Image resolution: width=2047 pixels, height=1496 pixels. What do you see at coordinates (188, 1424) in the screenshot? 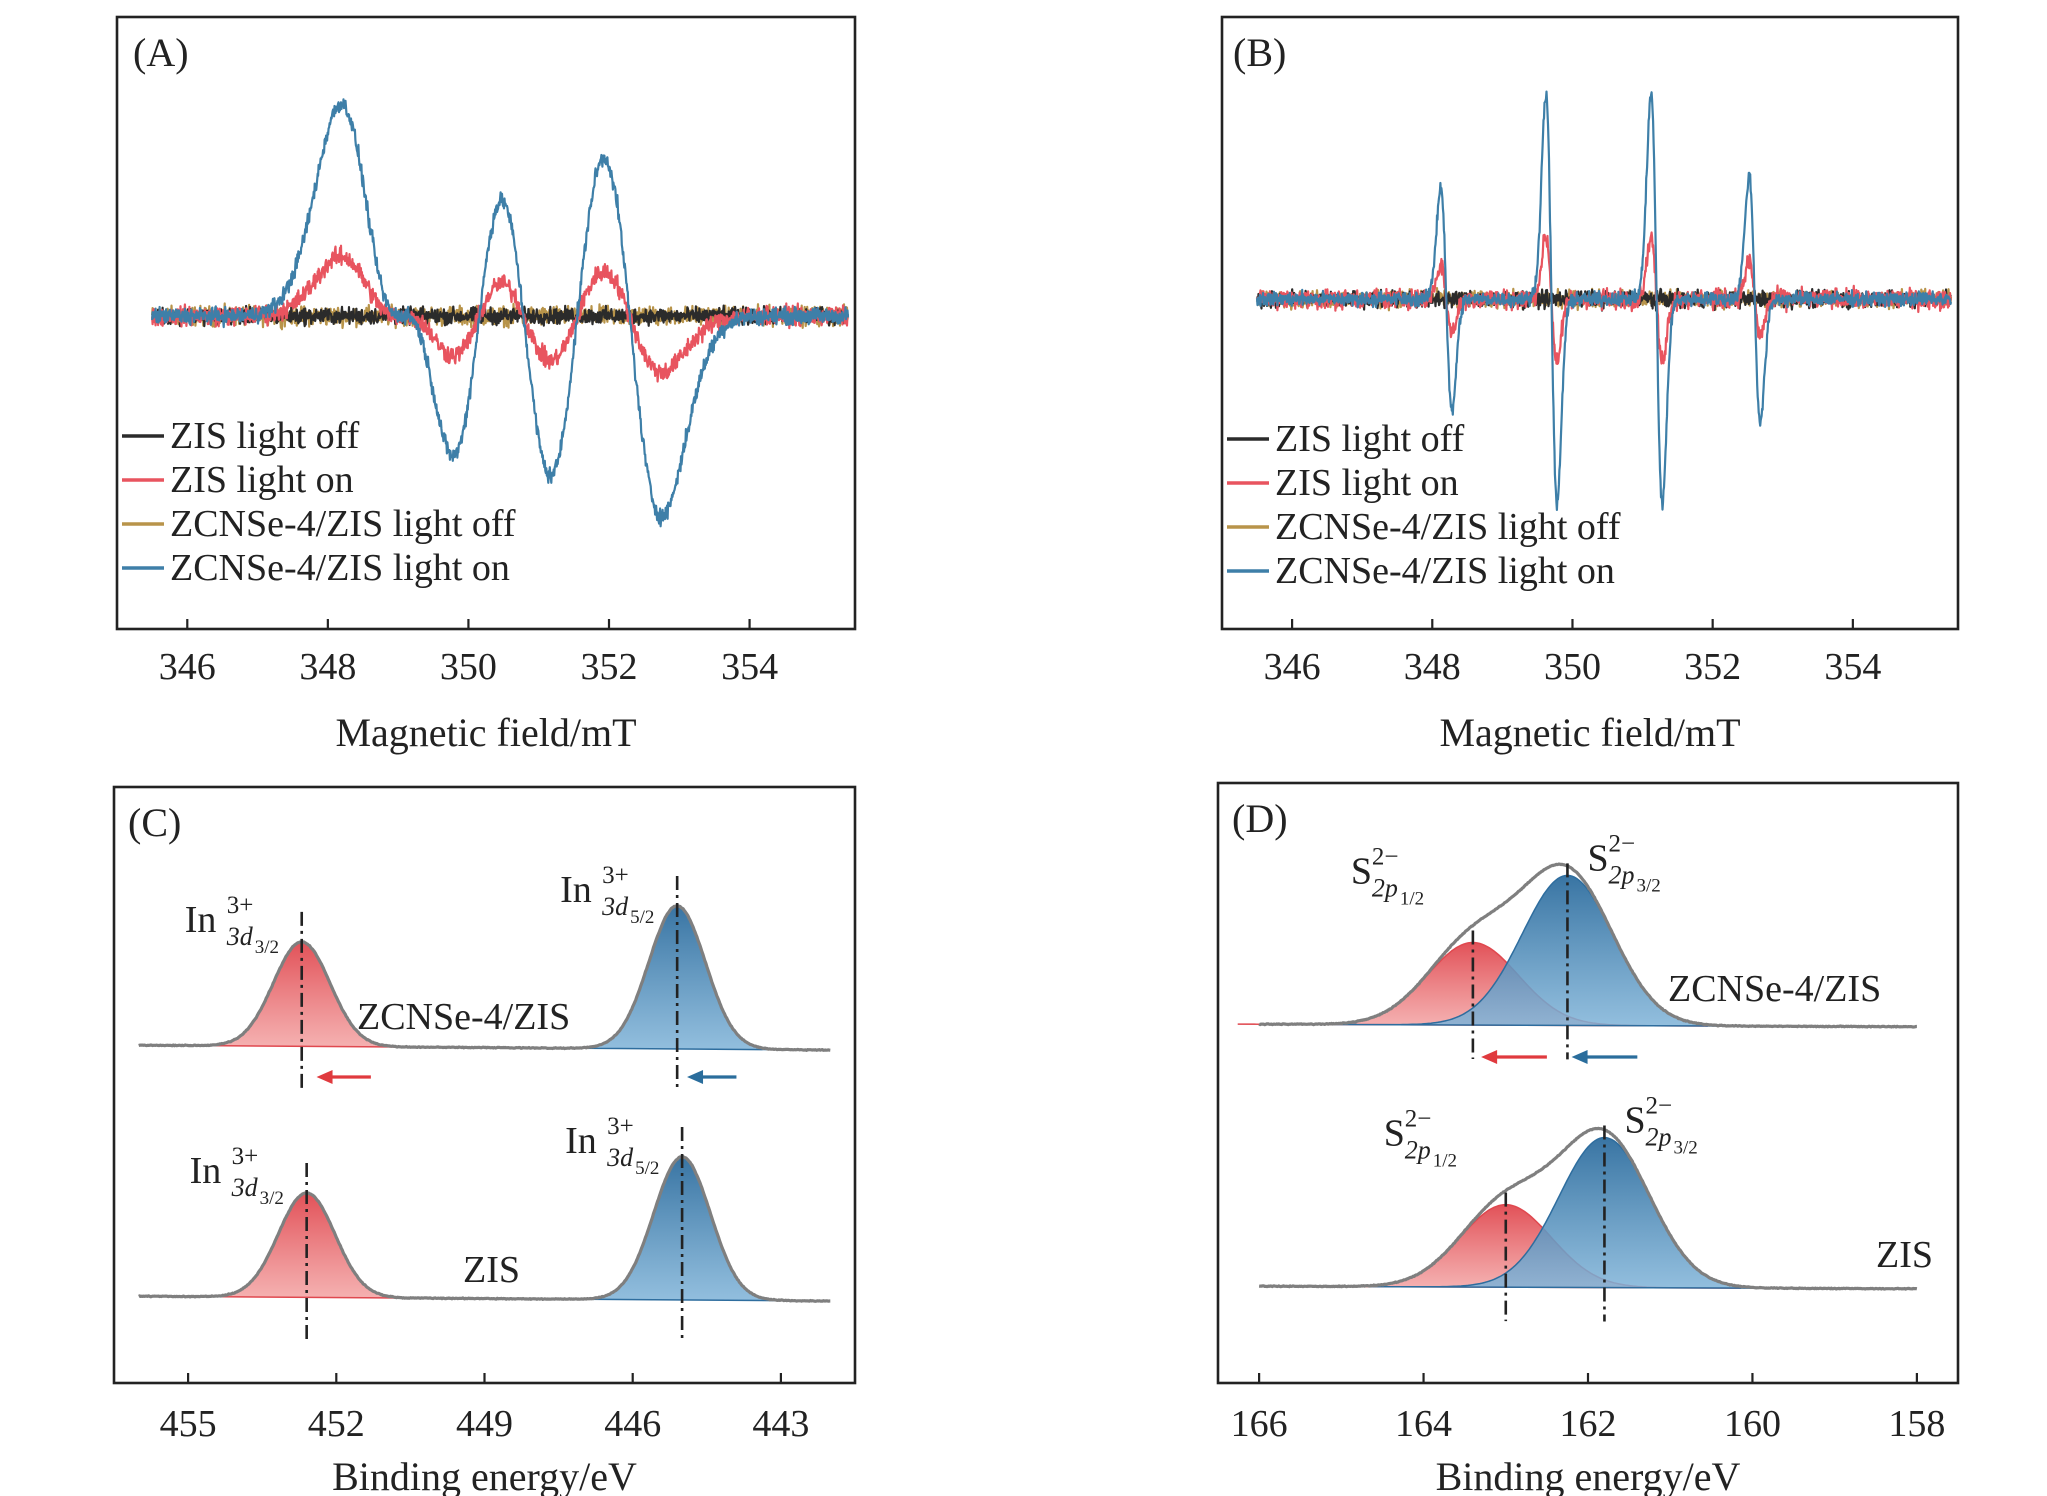
I see `x-tick-label: 455` at bounding box center [188, 1424].